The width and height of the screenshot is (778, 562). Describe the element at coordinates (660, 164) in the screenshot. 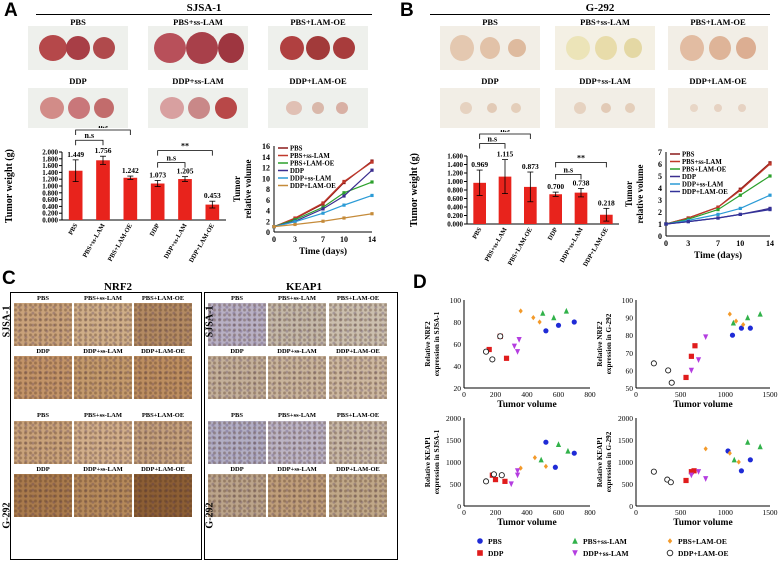

I see `y-tick-label: 6` at that location.